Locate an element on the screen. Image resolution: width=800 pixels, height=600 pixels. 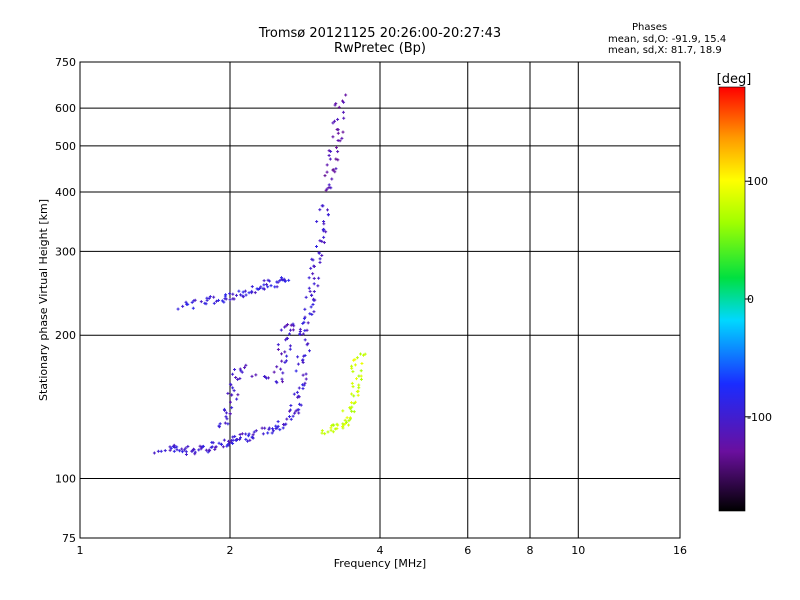
colorbar is located at coordinates (732, 299).